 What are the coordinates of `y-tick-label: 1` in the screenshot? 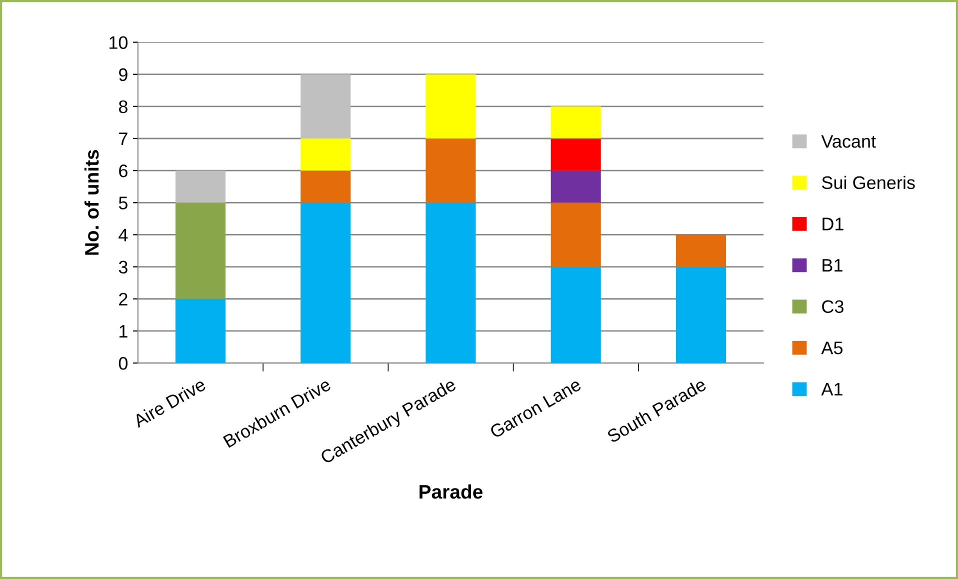 It's located at (124, 331).